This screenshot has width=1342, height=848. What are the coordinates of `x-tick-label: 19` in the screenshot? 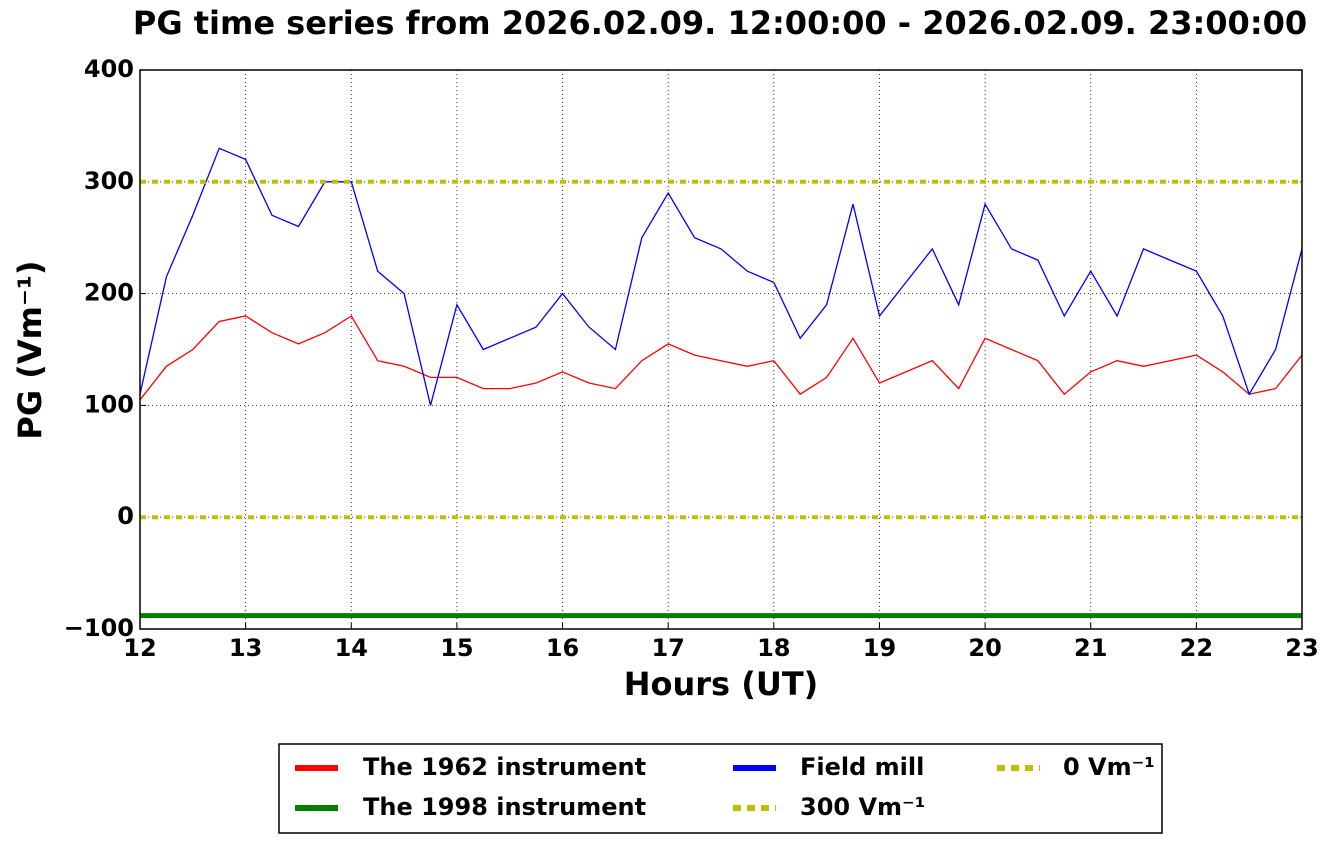 It's located at (879, 648).